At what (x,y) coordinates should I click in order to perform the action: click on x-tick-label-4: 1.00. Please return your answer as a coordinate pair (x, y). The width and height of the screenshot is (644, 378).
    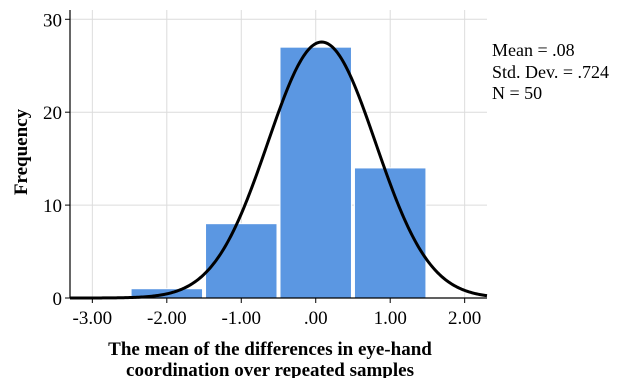
    Looking at the image, I should click on (390, 318).